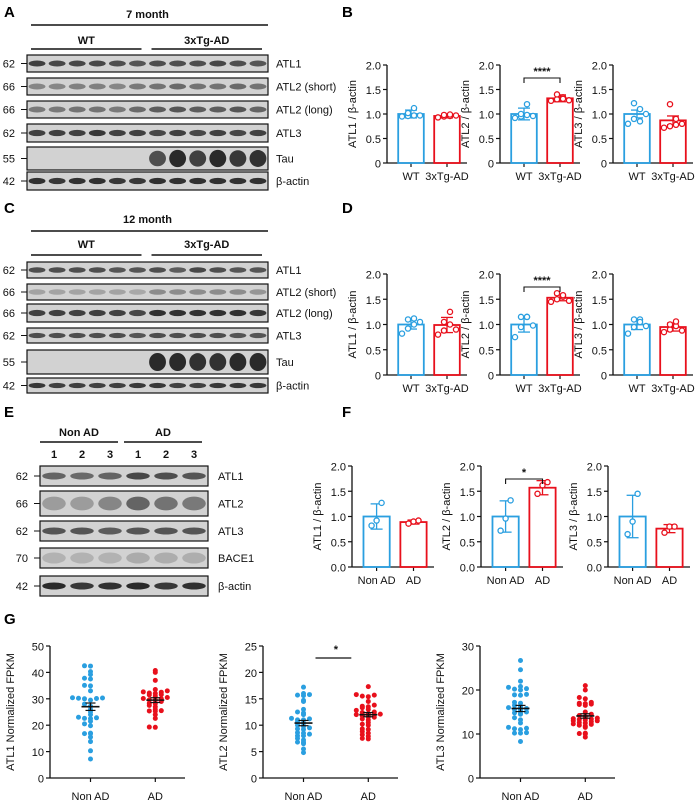  Describe the element at coordinates (410, 389) in the screenshot. I see `x-tick-label: WT` at that location.